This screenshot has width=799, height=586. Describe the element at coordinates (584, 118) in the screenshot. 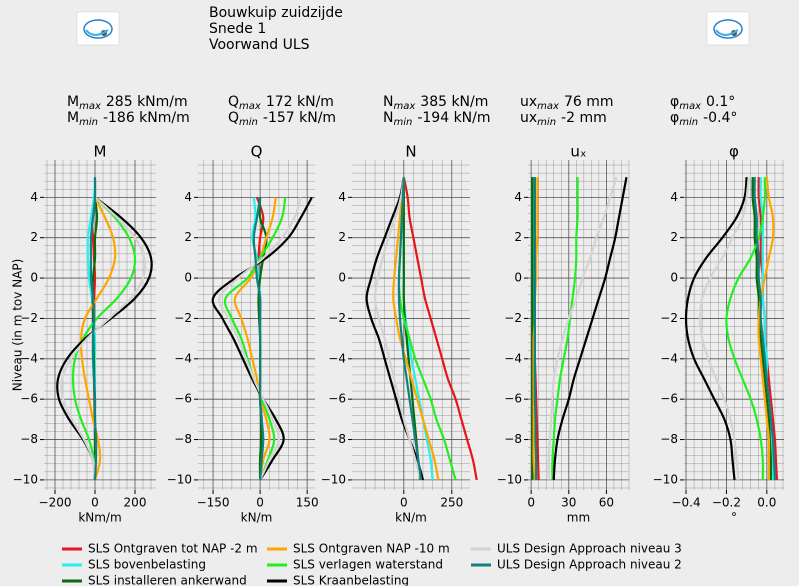

I see `summary-value: -2 mm` at that location.